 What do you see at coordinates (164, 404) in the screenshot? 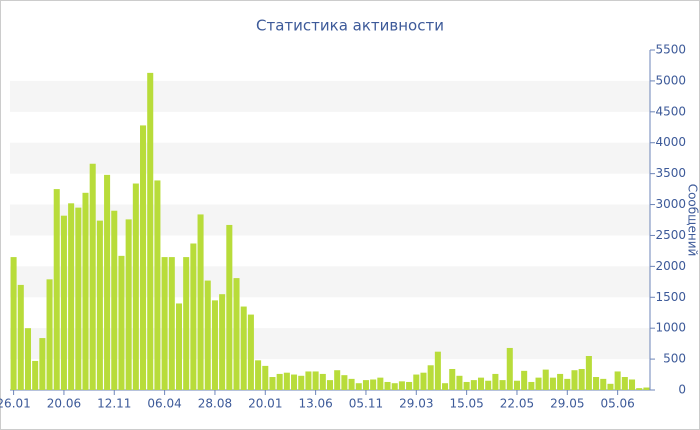
I see `x-tick-label: 06.04` at bounding box center [164, 404].